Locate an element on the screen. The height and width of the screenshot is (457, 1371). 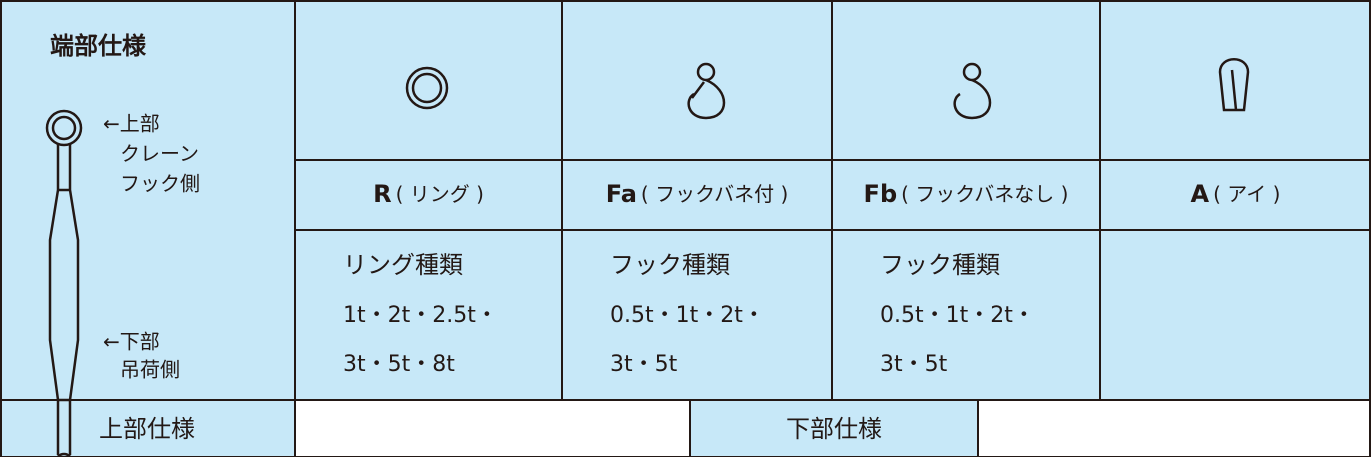
spec-title: リング種類 is located at coordinates (403, 265).